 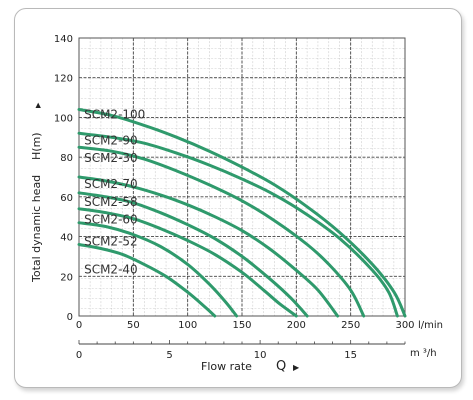 I want to click on curve-label: SCM2-40, so click(x=111, y=269).